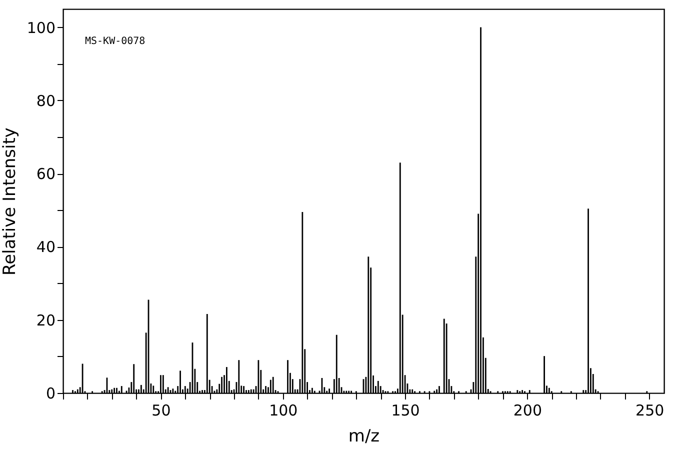  What do you see at coordinates (527, 411) in the screenshot?
I see `x-tick-label: 200` at bounding box center [527, 411].